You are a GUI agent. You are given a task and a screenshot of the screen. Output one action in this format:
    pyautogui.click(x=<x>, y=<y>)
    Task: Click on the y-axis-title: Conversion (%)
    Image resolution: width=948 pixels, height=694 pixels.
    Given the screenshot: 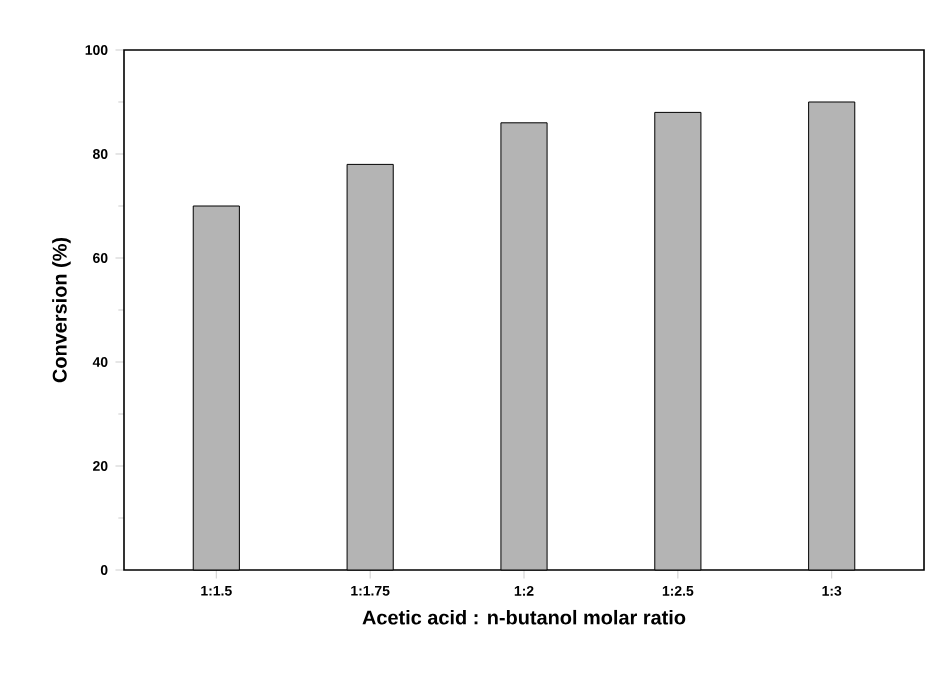 What is the action you would take?
    pyautogui.click(x=61, y=310)
    